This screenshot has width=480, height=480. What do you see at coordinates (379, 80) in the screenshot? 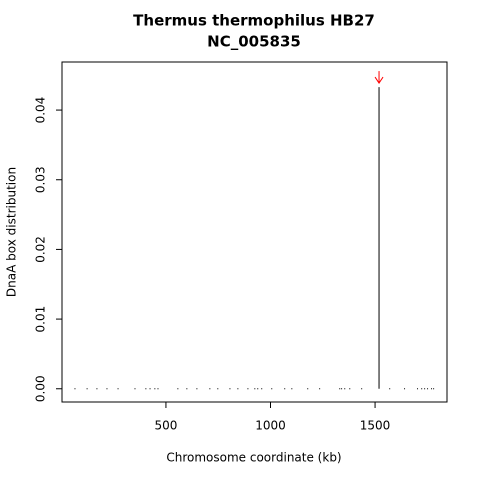
I see `arrow-head` at bounding box center [379, 80].